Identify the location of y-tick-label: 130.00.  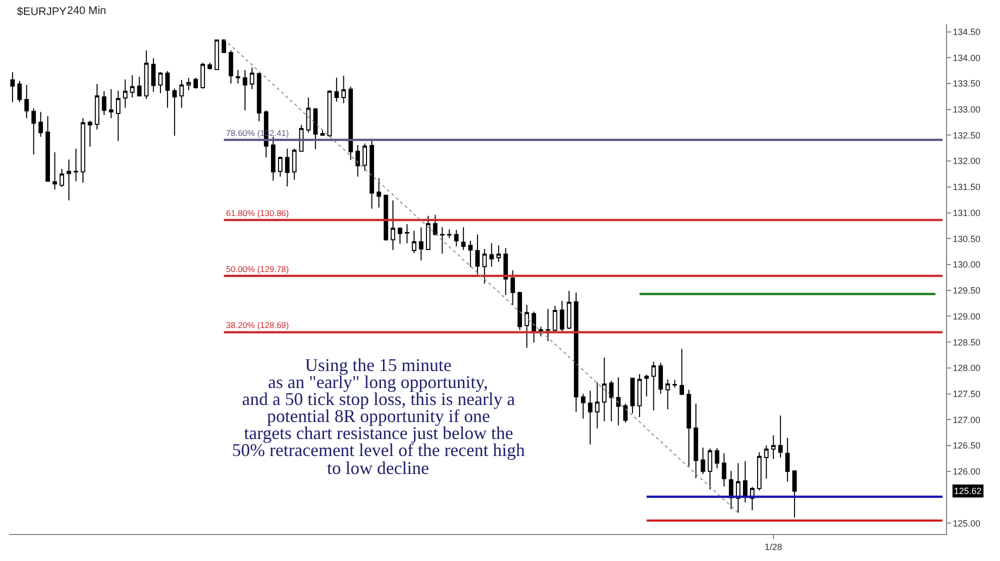
(966, 265).